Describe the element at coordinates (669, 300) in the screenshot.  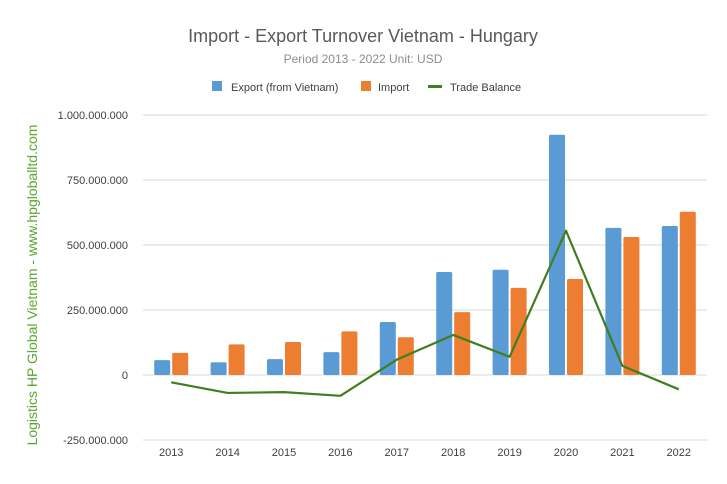
I see `bar-export-2022` at that location.